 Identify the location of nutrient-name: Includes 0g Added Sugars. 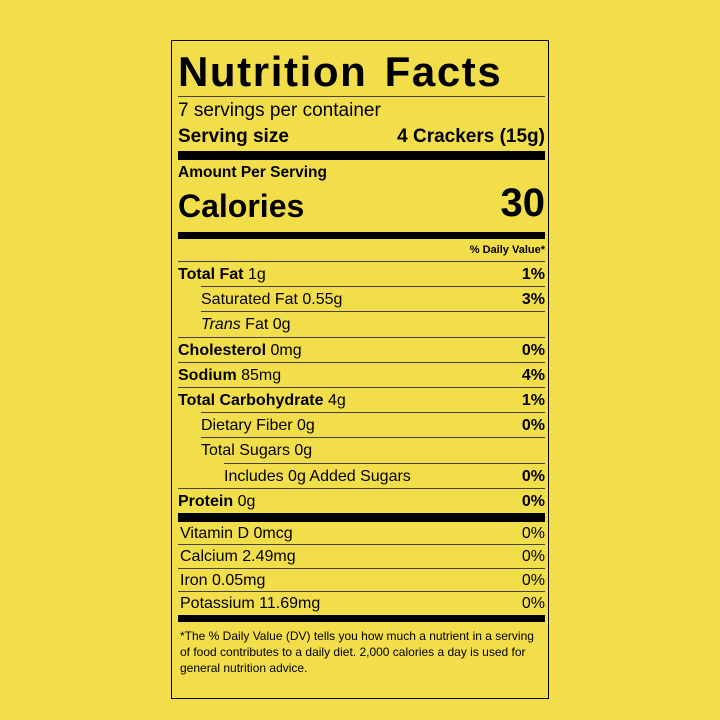
(317, 476).